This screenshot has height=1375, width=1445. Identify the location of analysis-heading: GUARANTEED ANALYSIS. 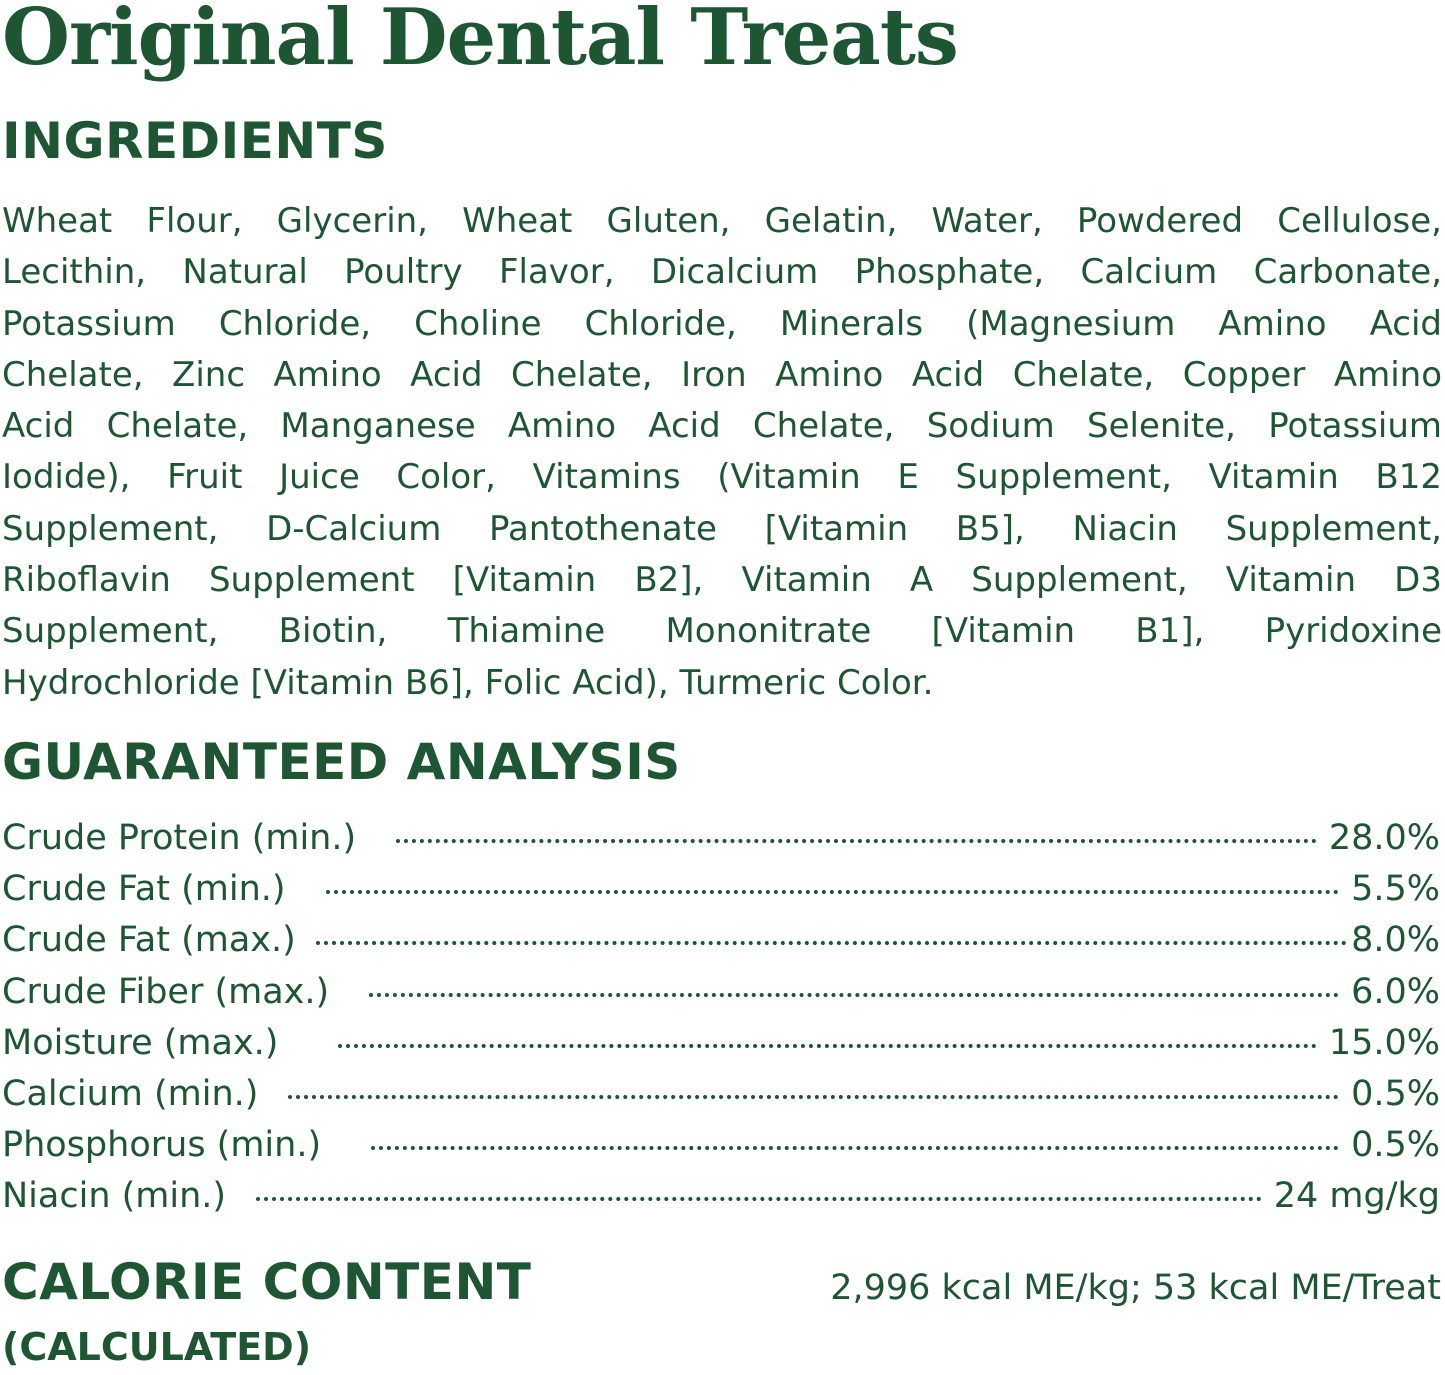
(341, 762).